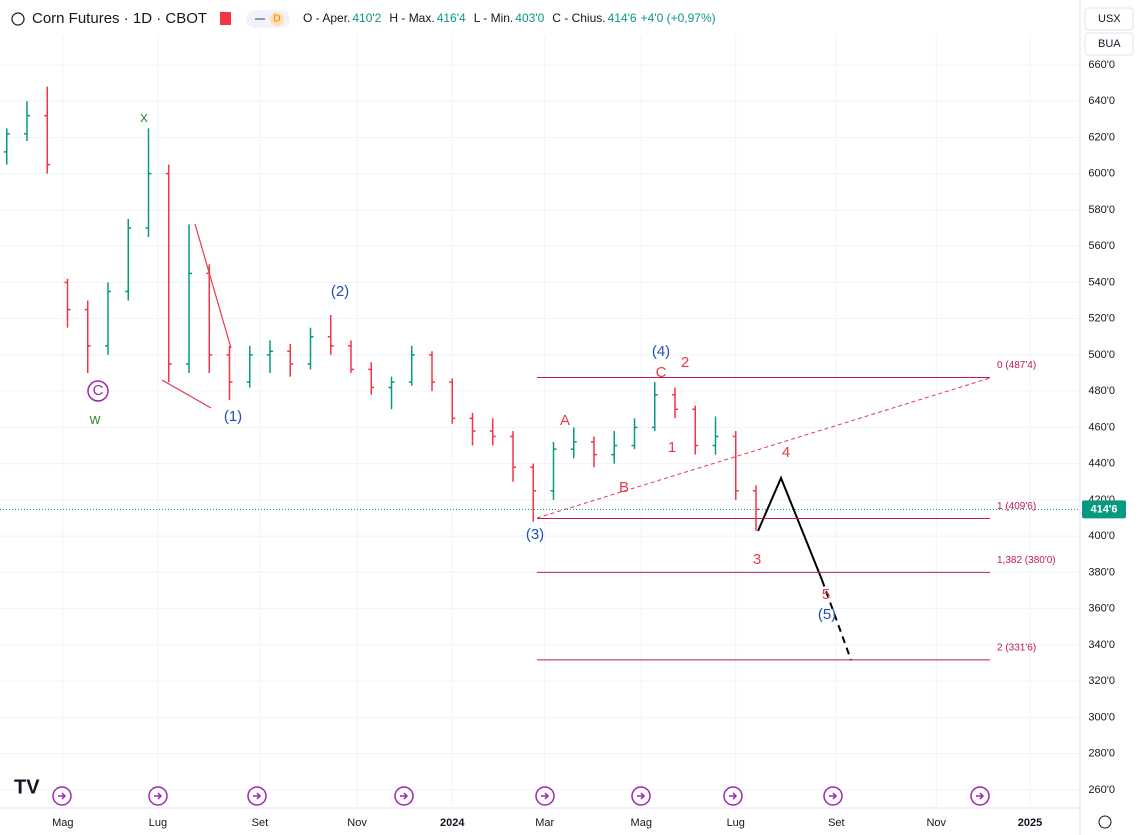 The height and width of the screenshot is (835, 1138). What do you see at coordinates (1101, 246) in the screenshot?
I see `y-tick-label: 560'0` at bounding box center [1101, 246].